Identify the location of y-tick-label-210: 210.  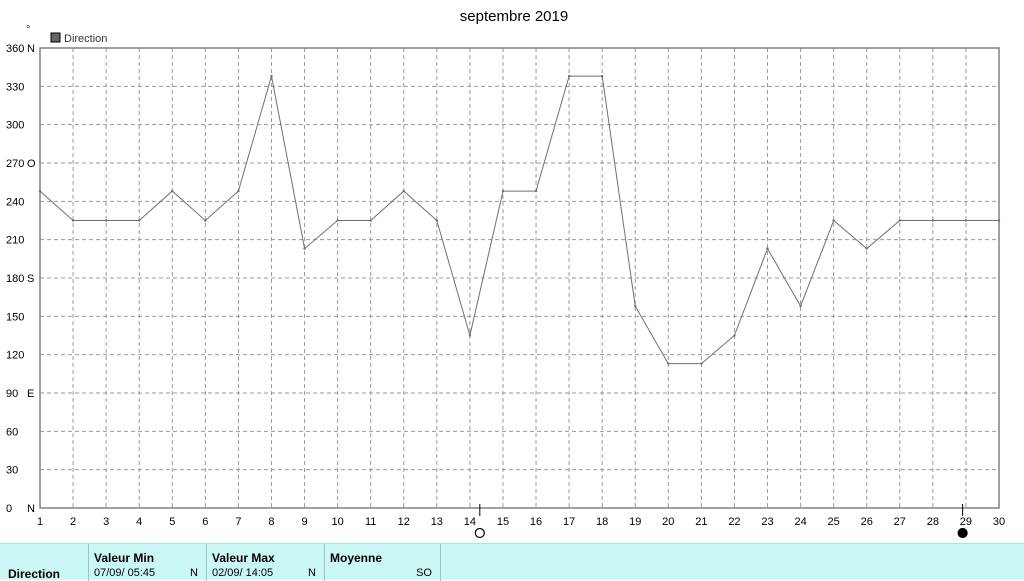
(15, 241).